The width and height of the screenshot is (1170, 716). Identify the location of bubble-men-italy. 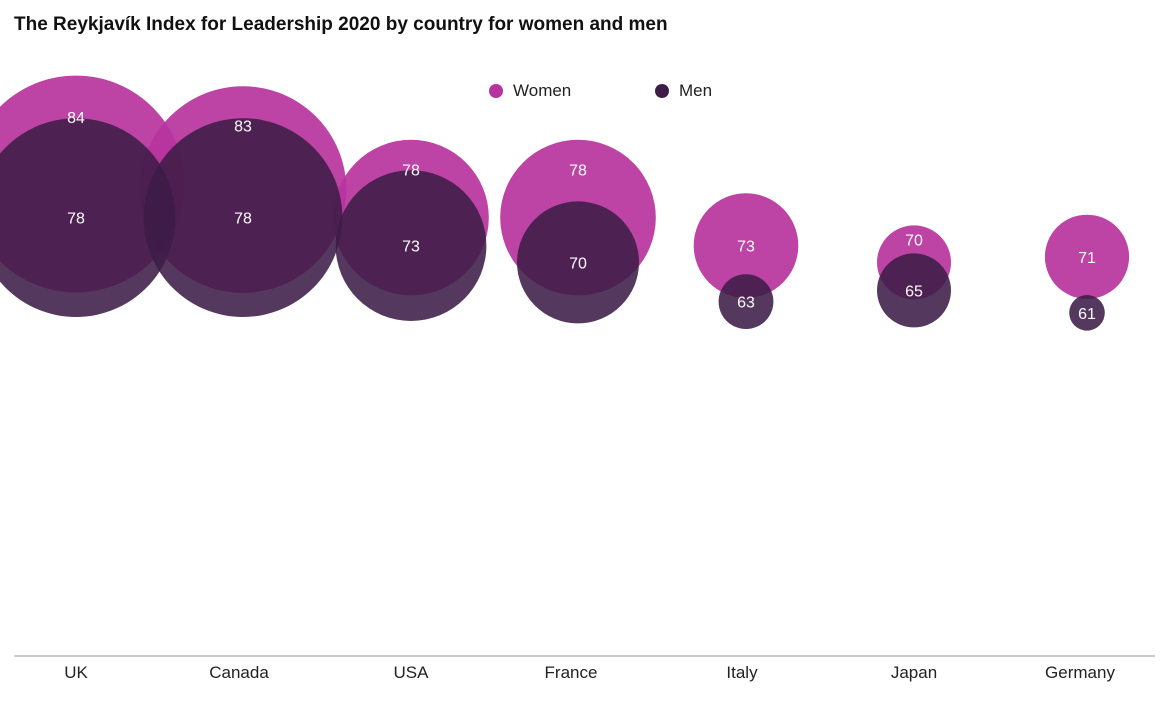
(746, 301).